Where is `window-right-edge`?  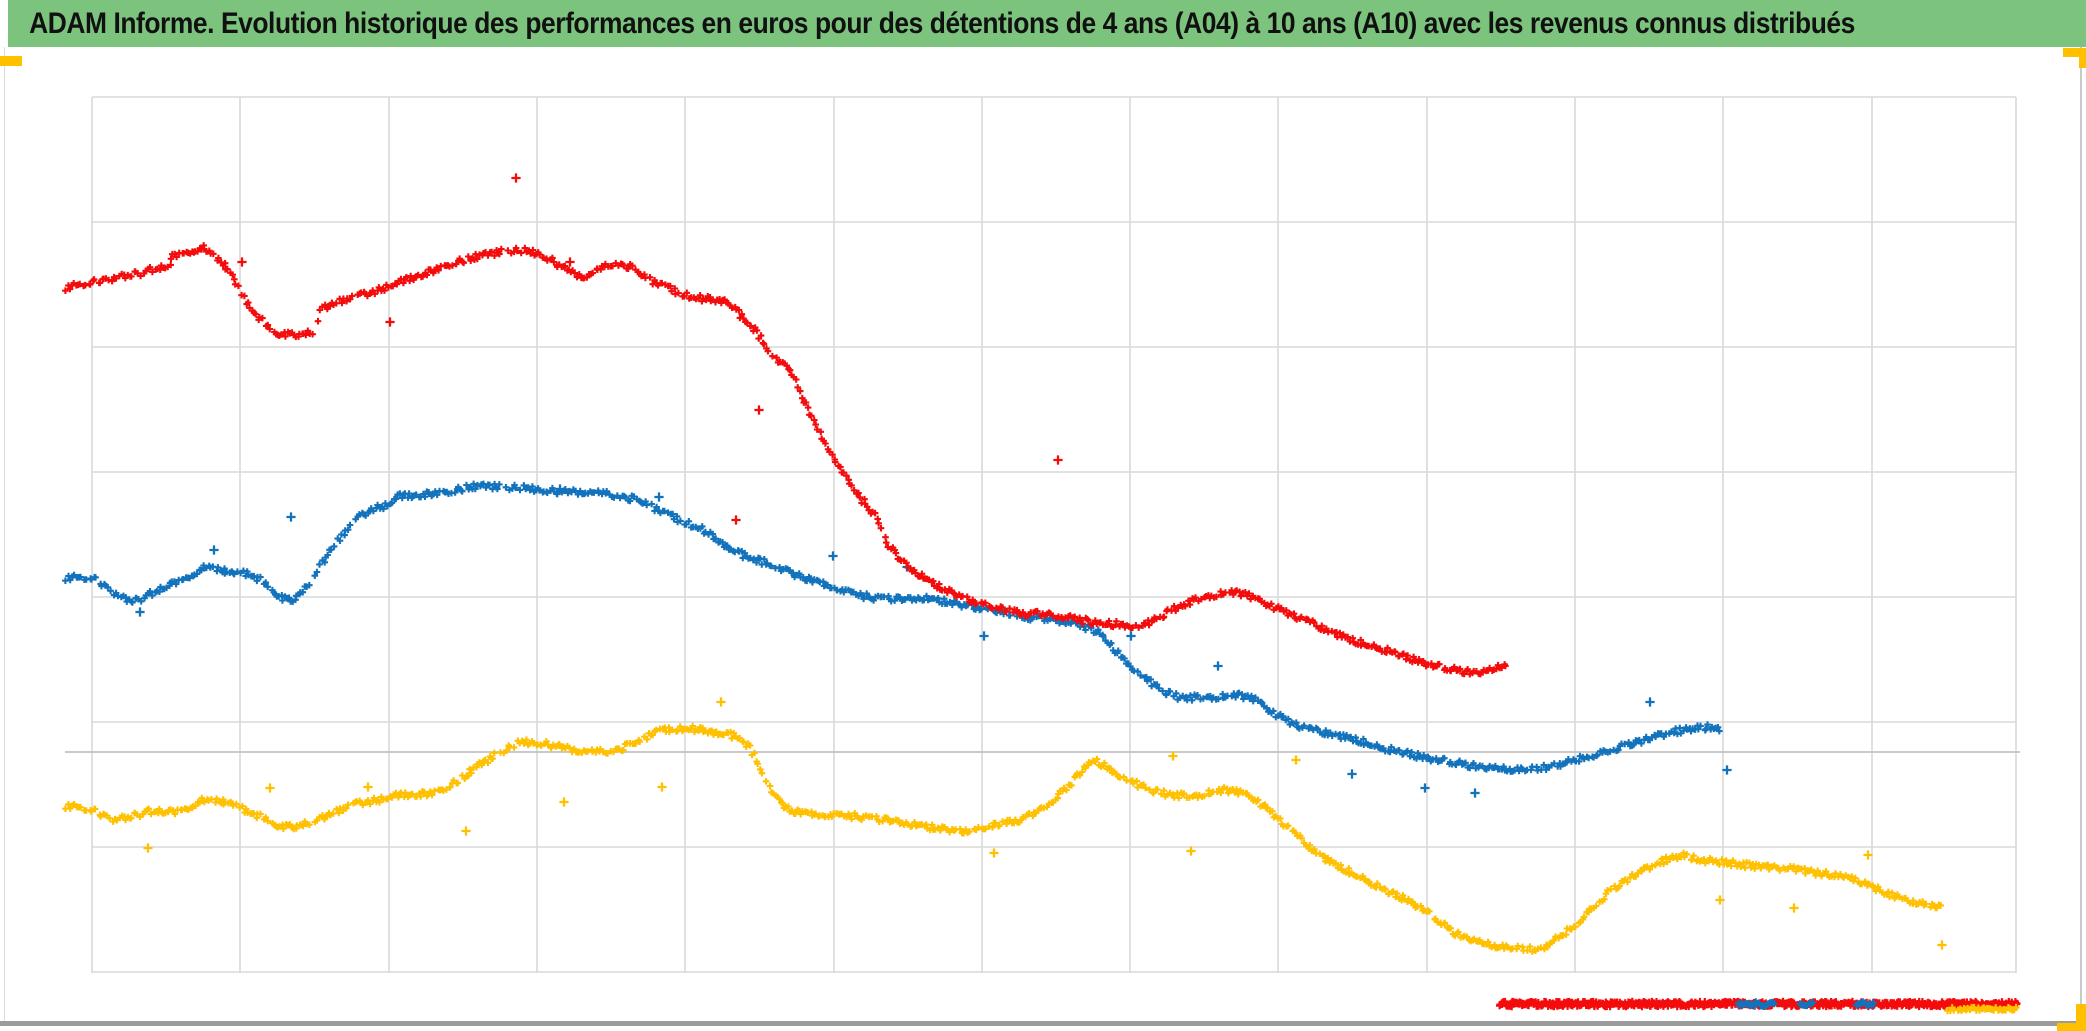 window-right-edge is located at coordinates (2081, 534).